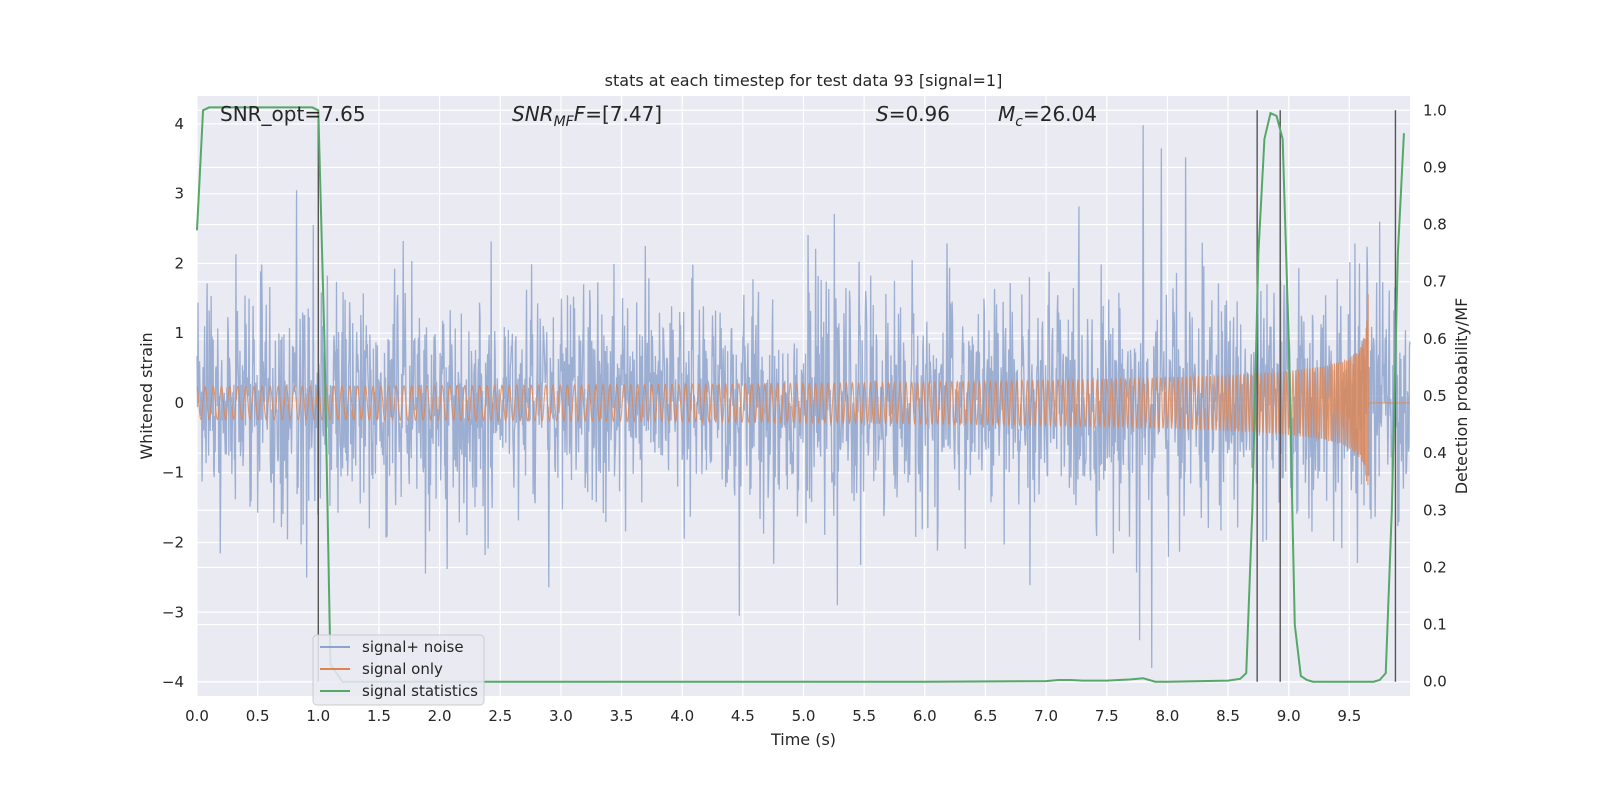 The height and width of the screenshot is (800, 1600). I want to click on x-tick-label: 1.0, so click(318, 716).